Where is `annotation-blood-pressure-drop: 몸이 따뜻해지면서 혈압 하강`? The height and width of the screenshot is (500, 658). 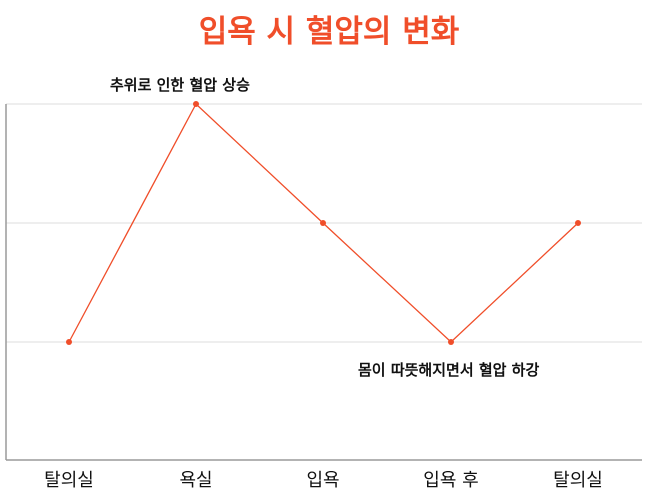
annotation-blood-pressure-drop: 몸이 따뜻해지면서 혈압 하강 is located at coordinates (449, 370).